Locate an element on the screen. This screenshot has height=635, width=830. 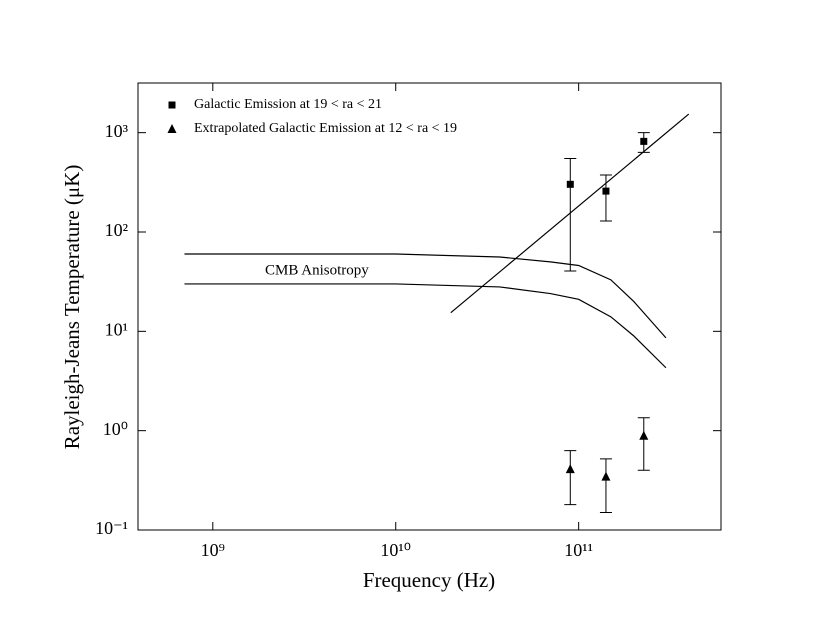
x-tick-label: 10¹¹ is located at coordinates (578, 550).